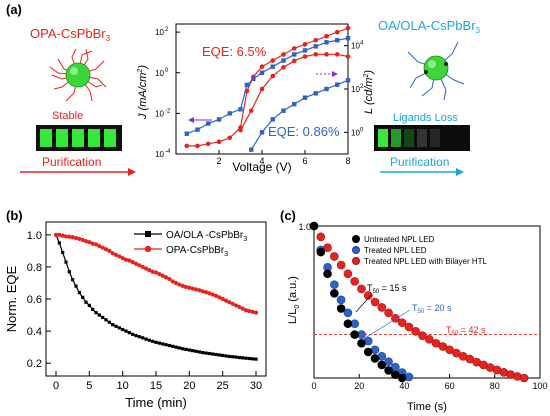  I want to click on chart-c-legend-label-untreated: Untreated NPL LED, so click(399, 239).